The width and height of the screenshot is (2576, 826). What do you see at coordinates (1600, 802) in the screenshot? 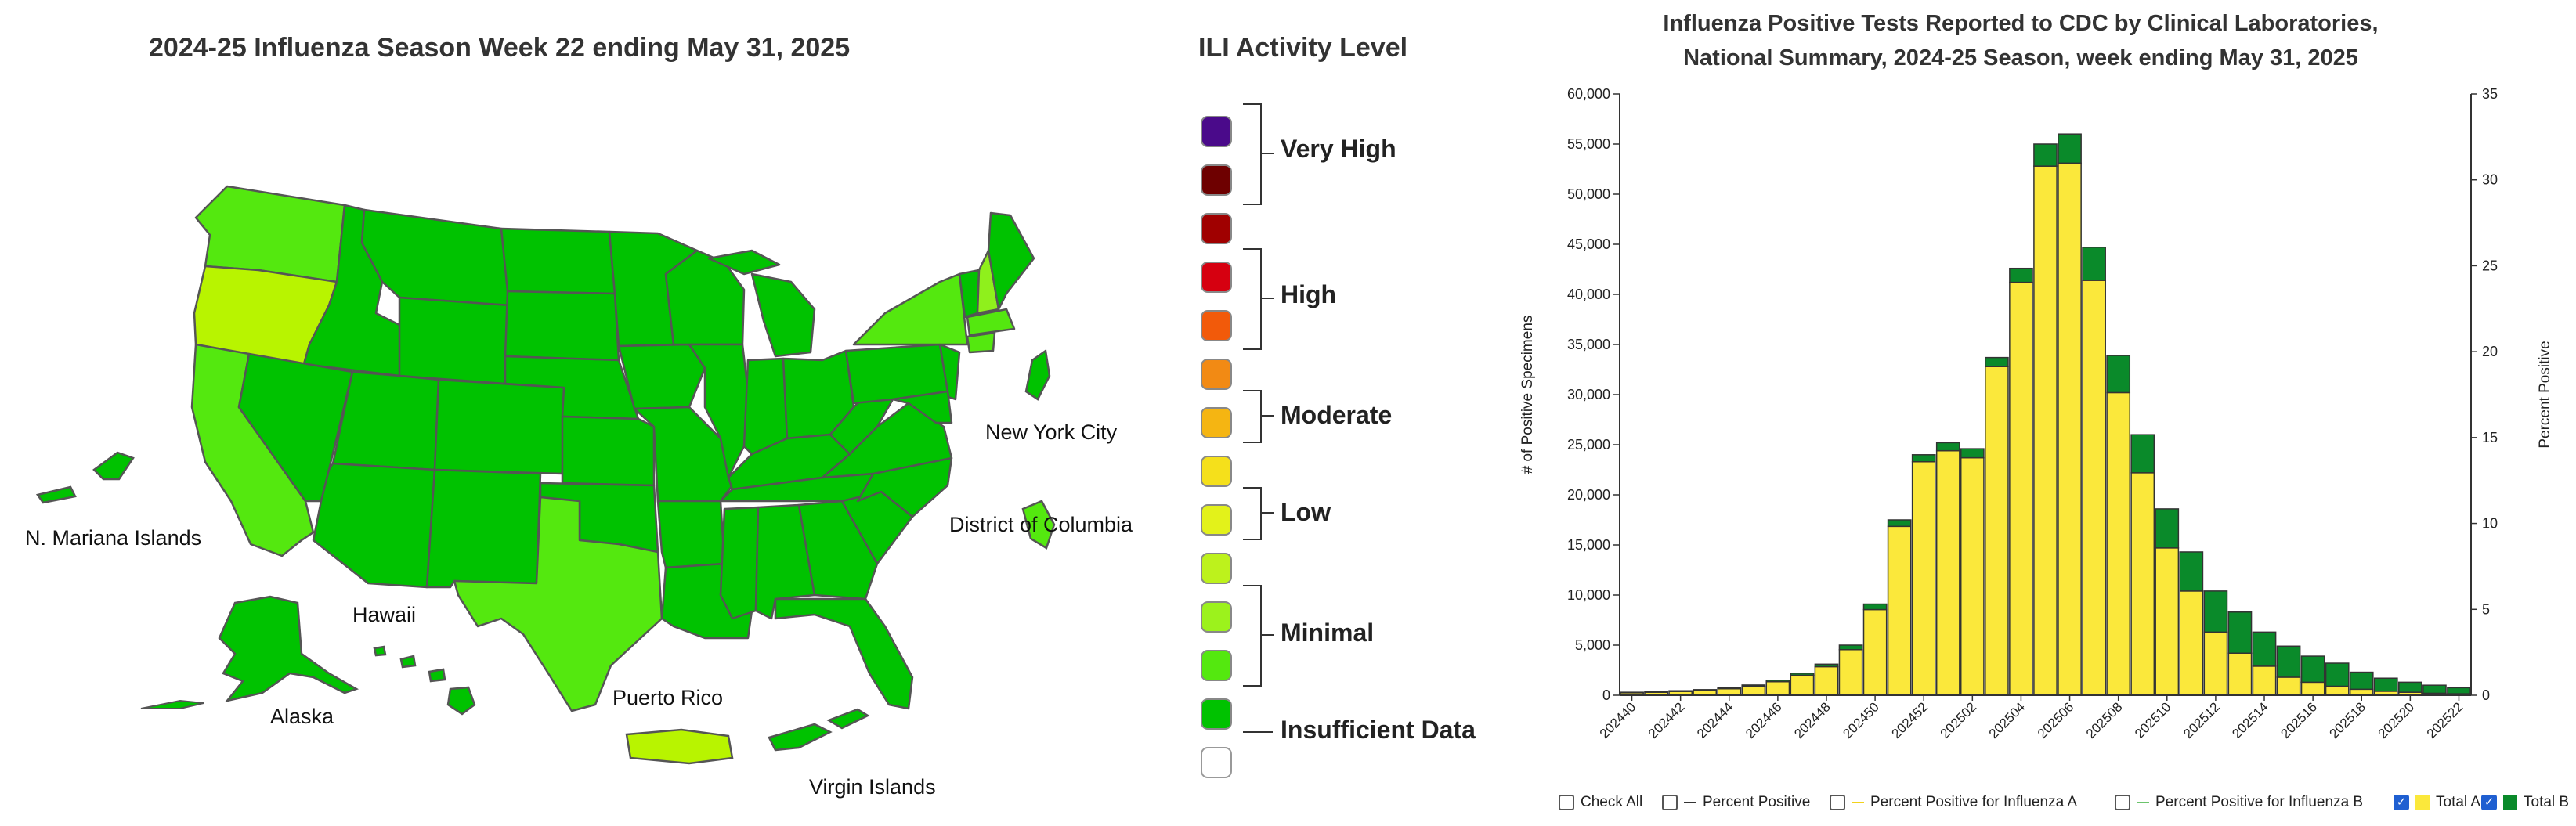
I see `check-all-toggle: Check All` at bounding box center [1600, 802].